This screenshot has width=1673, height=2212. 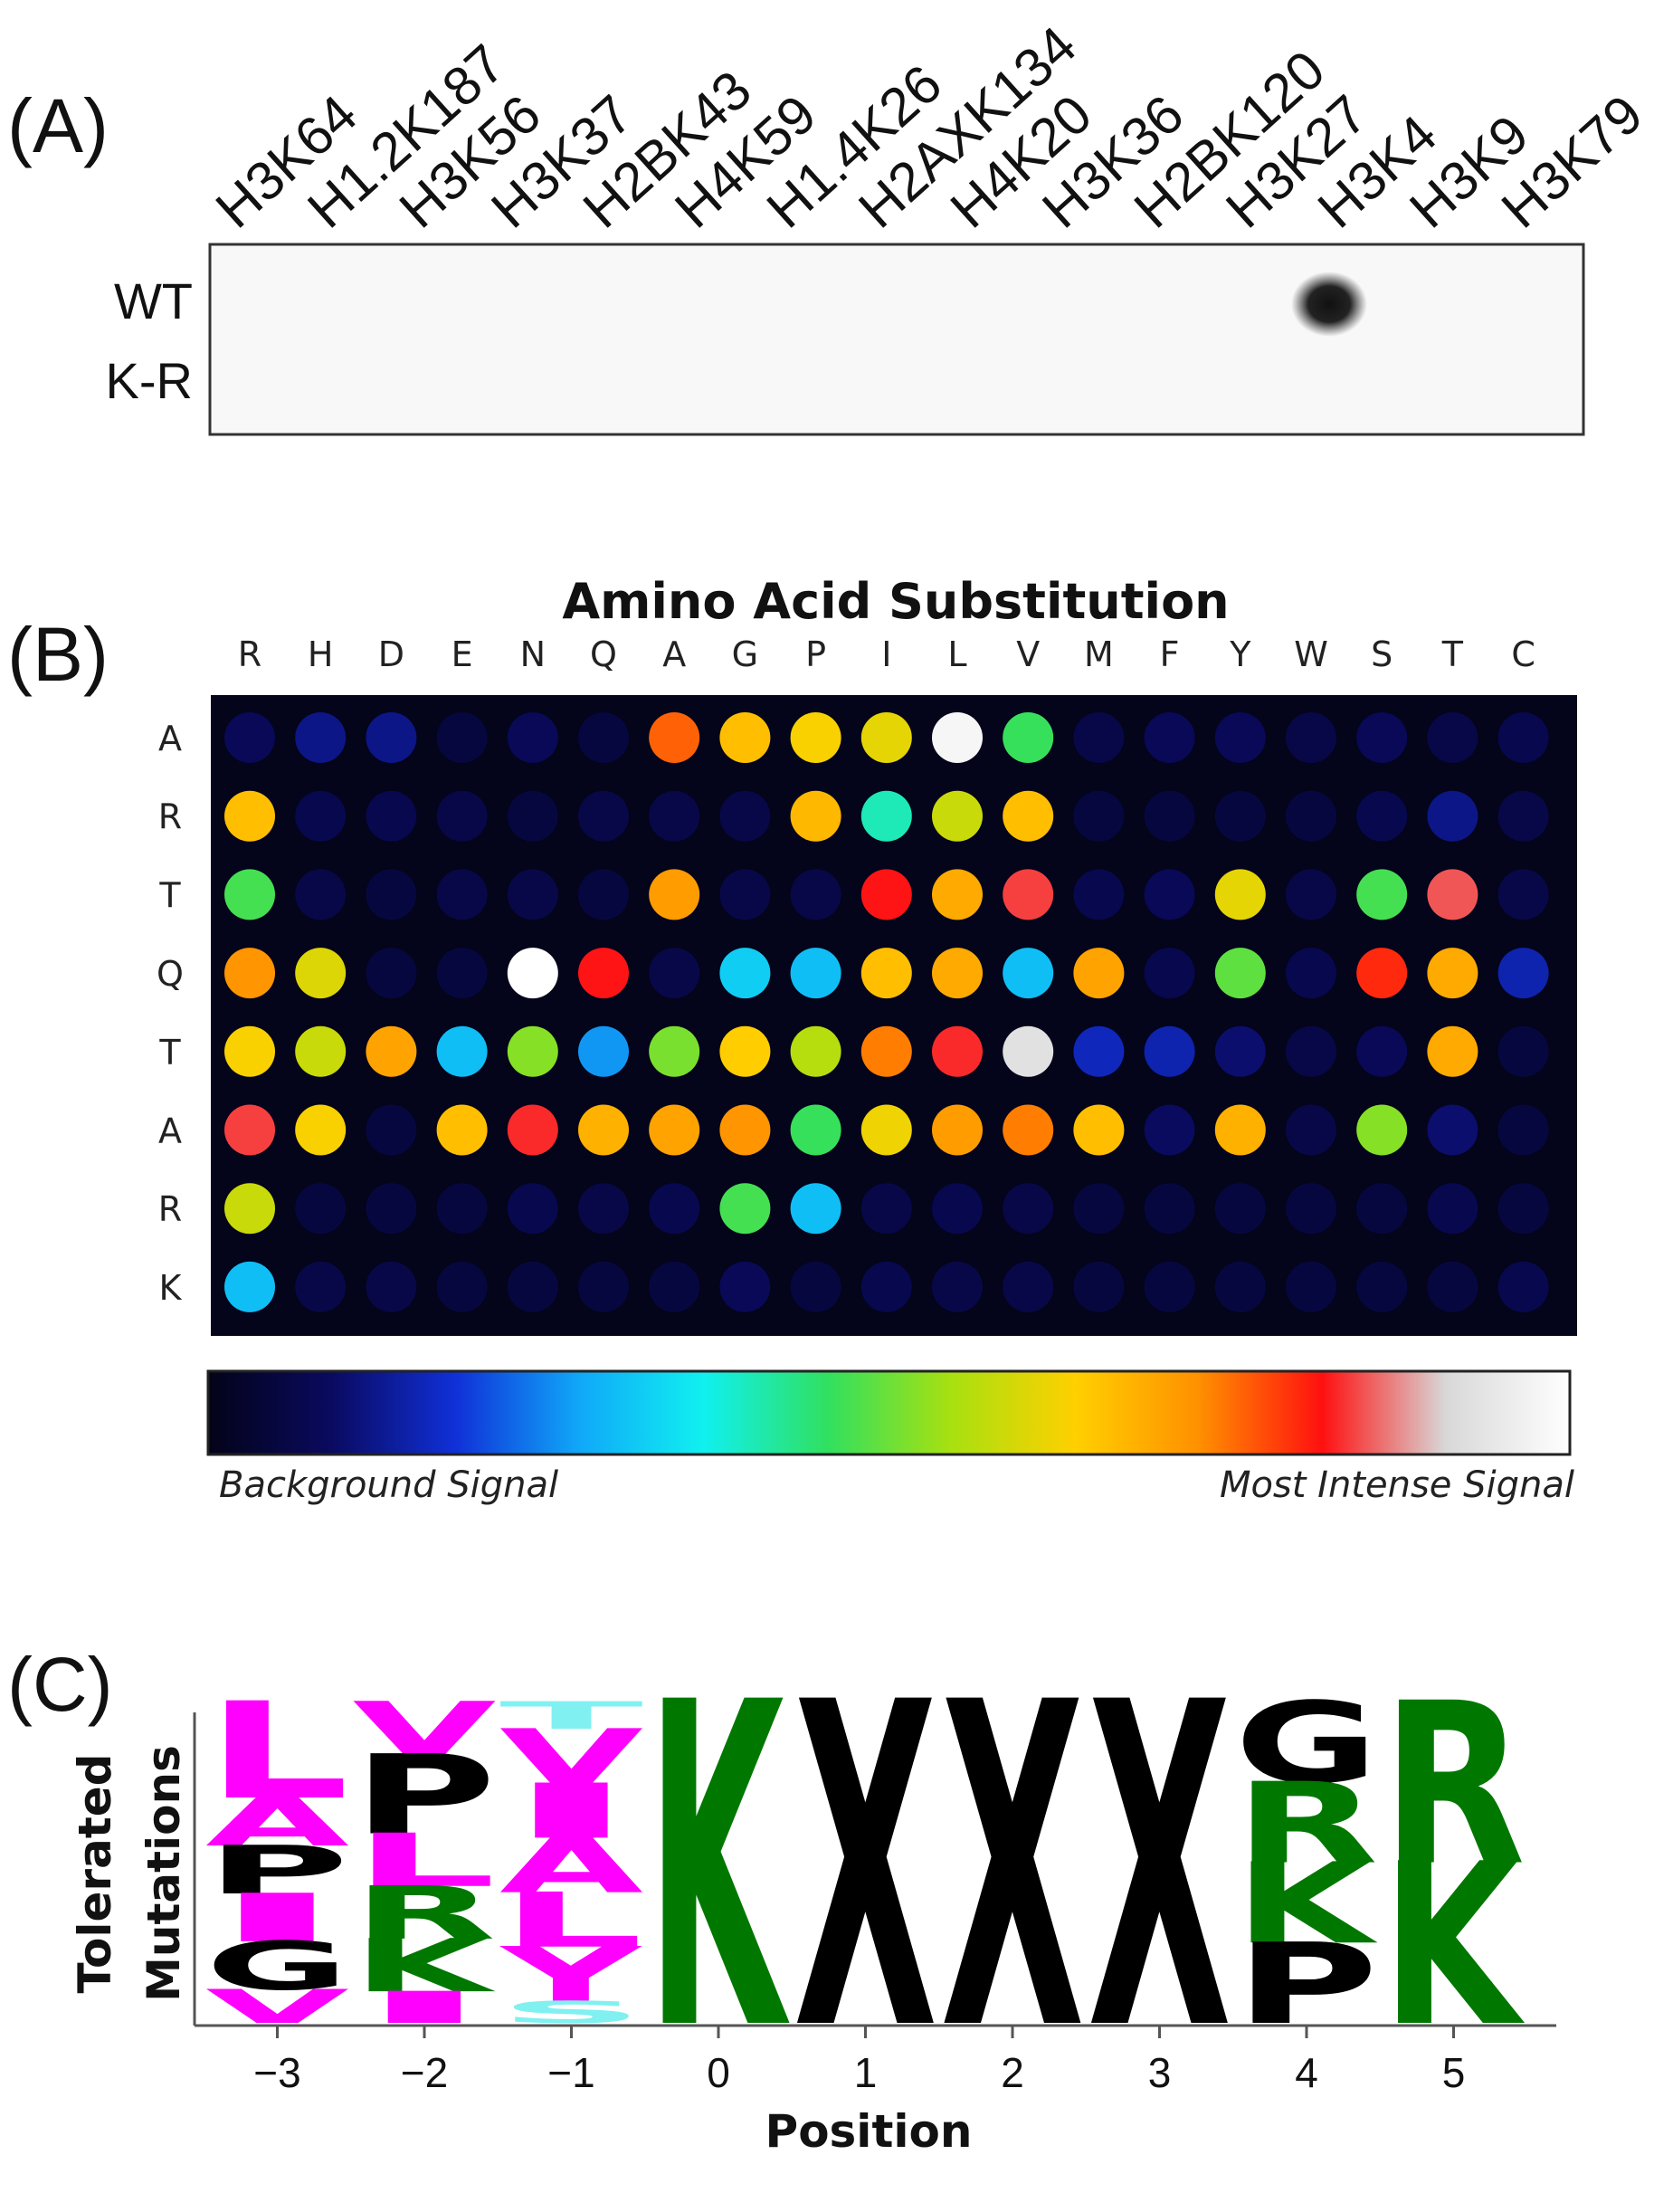 I want to click on array-spot-r1-a, so click(x=674, y=737).